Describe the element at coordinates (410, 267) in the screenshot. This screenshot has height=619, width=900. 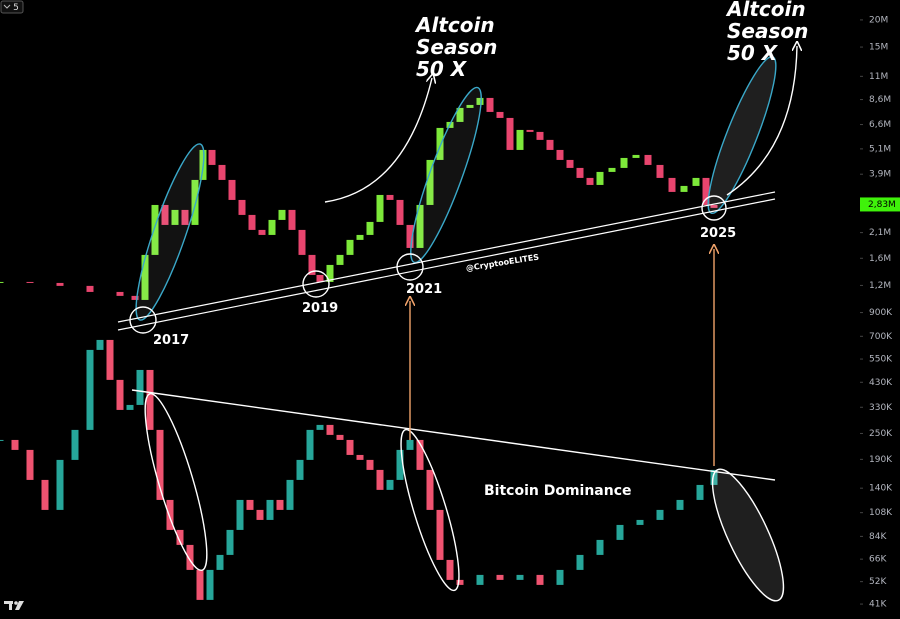
I see `circle` at that location.